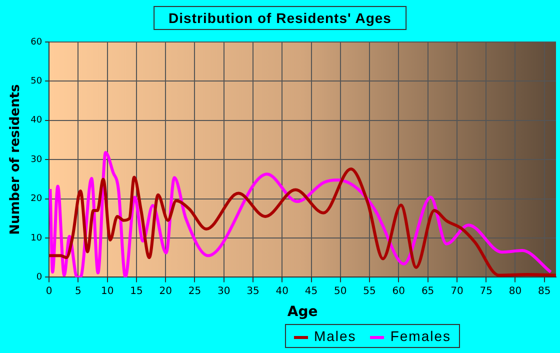 This screenshot has height=353, width=560. I want to click on y-tick-label: 0, so click(39, 277).